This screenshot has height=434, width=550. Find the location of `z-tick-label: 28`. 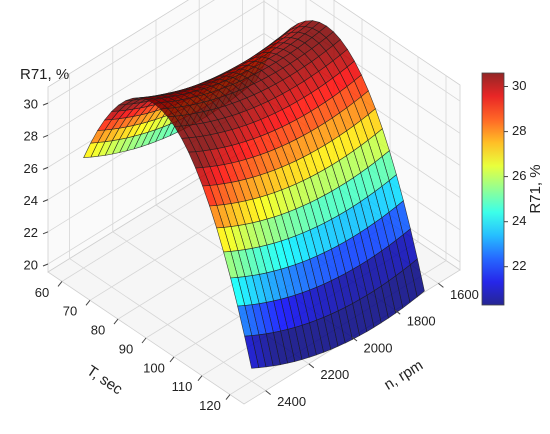

z-tick-label: 28 is located at coordinates (31, 136).